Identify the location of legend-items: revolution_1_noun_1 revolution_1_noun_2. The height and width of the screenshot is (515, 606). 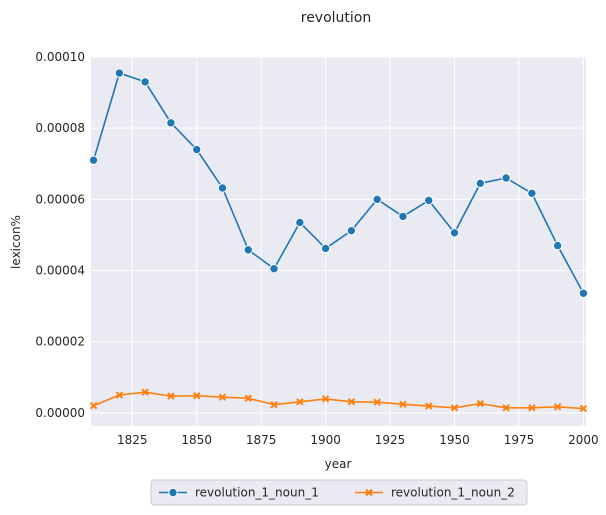
(337, 493).